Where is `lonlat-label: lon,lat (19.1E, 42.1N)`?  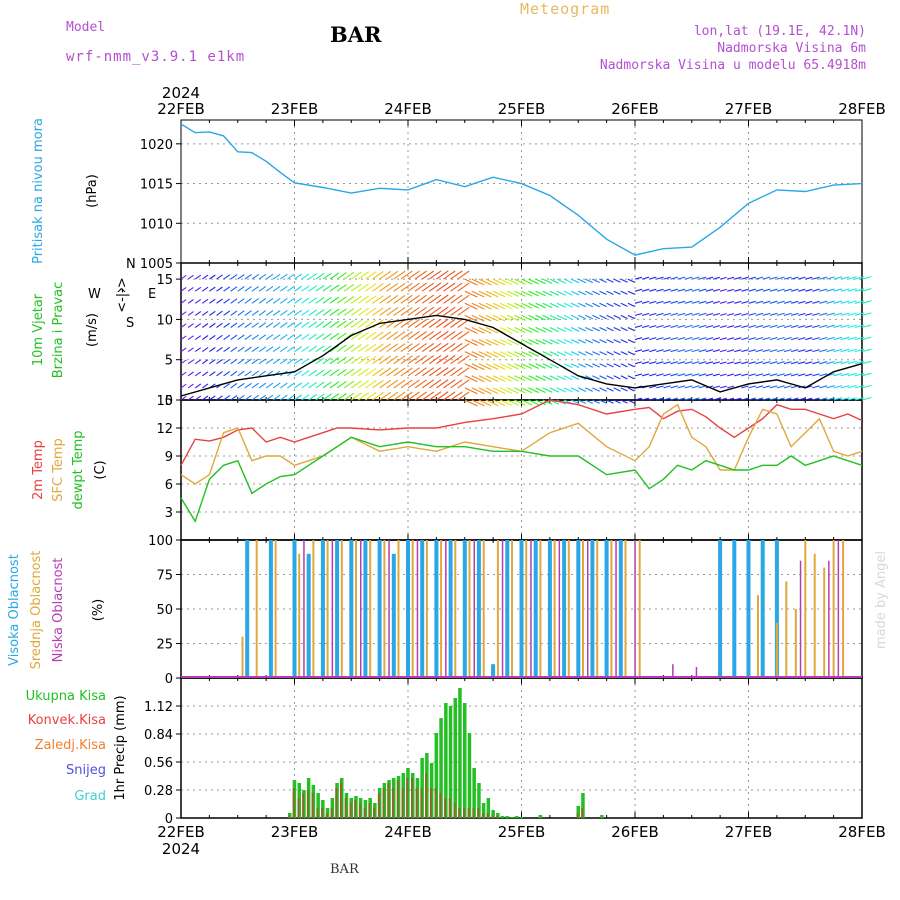 lonlat-label: lon,lat (19.1E, 42.1N) is located at coordinates (779, 31).